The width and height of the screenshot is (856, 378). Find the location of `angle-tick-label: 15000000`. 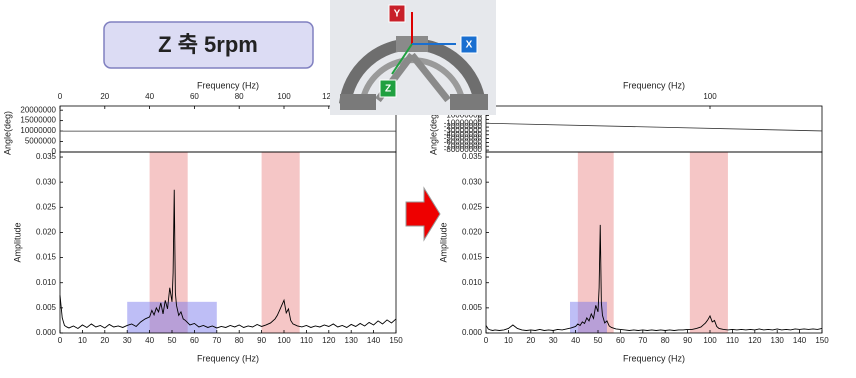

angle-tick-label: 15000000 is located at coordinates (38, 120).